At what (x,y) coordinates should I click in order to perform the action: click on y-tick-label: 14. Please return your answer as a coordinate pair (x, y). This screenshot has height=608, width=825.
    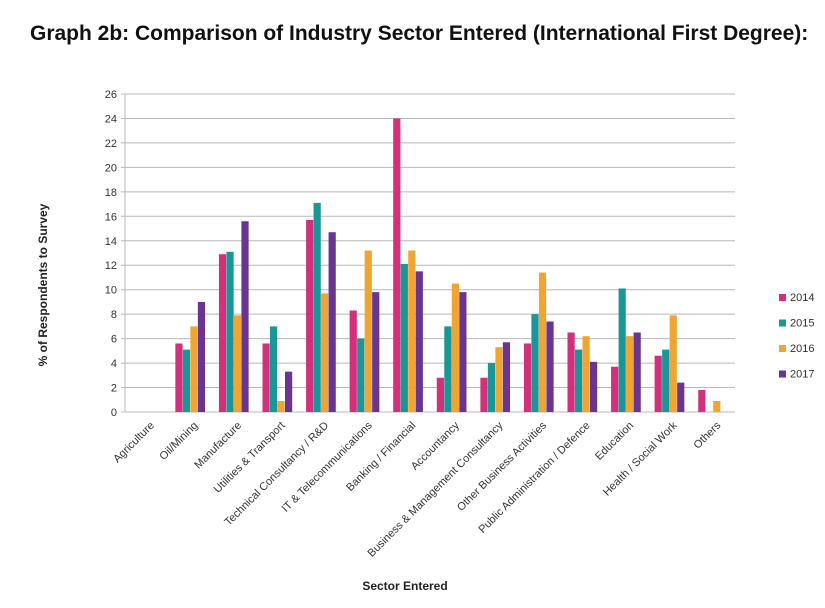
    Looking at the image, I should click on (111, 242).